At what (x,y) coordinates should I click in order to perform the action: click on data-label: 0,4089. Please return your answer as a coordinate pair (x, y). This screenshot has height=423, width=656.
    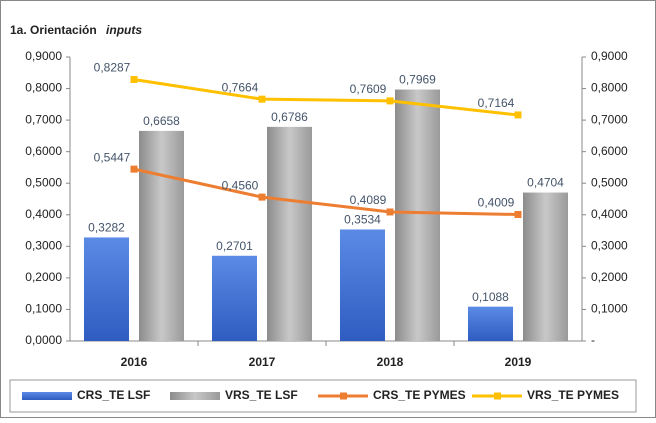
    Looking at the image, I should click on (368, 200).